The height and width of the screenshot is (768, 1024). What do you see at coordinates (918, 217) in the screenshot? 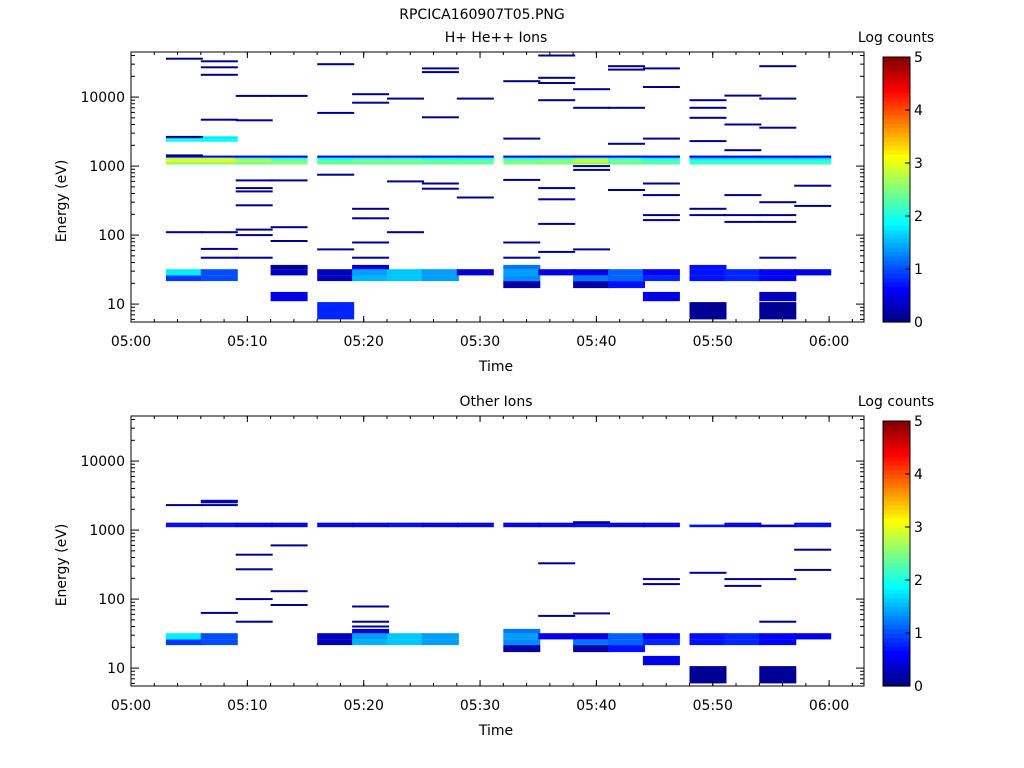
I see `colorbar-tick-label: 2` at bounding box center [918, 217].